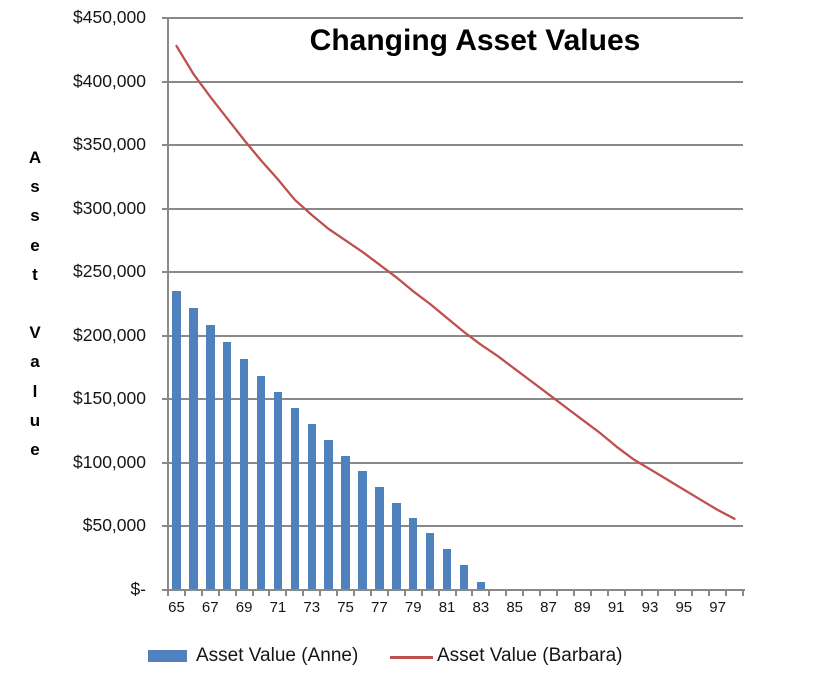 Image resolution: width=834 pixels, height=679 pixels. What do you see at coordinates (35, 391) in the screenshot?
I see `y-axis-title-letter: l` at bounding box center [35, 391].